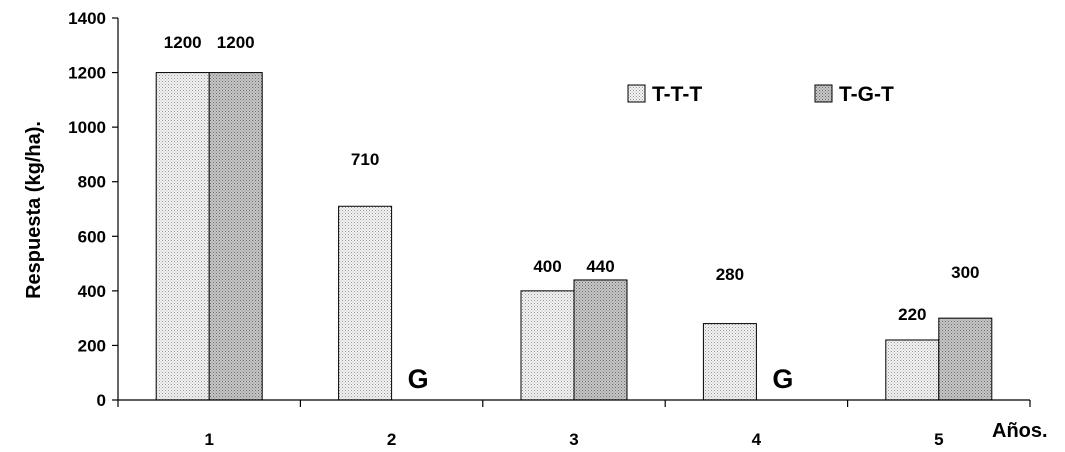 The width and height of the screenshot is (1065, 452). What do you see at coordinates (208, 439) in the screenshot?
I see `x-tick-label: 1` at bounding box center [208, 439].